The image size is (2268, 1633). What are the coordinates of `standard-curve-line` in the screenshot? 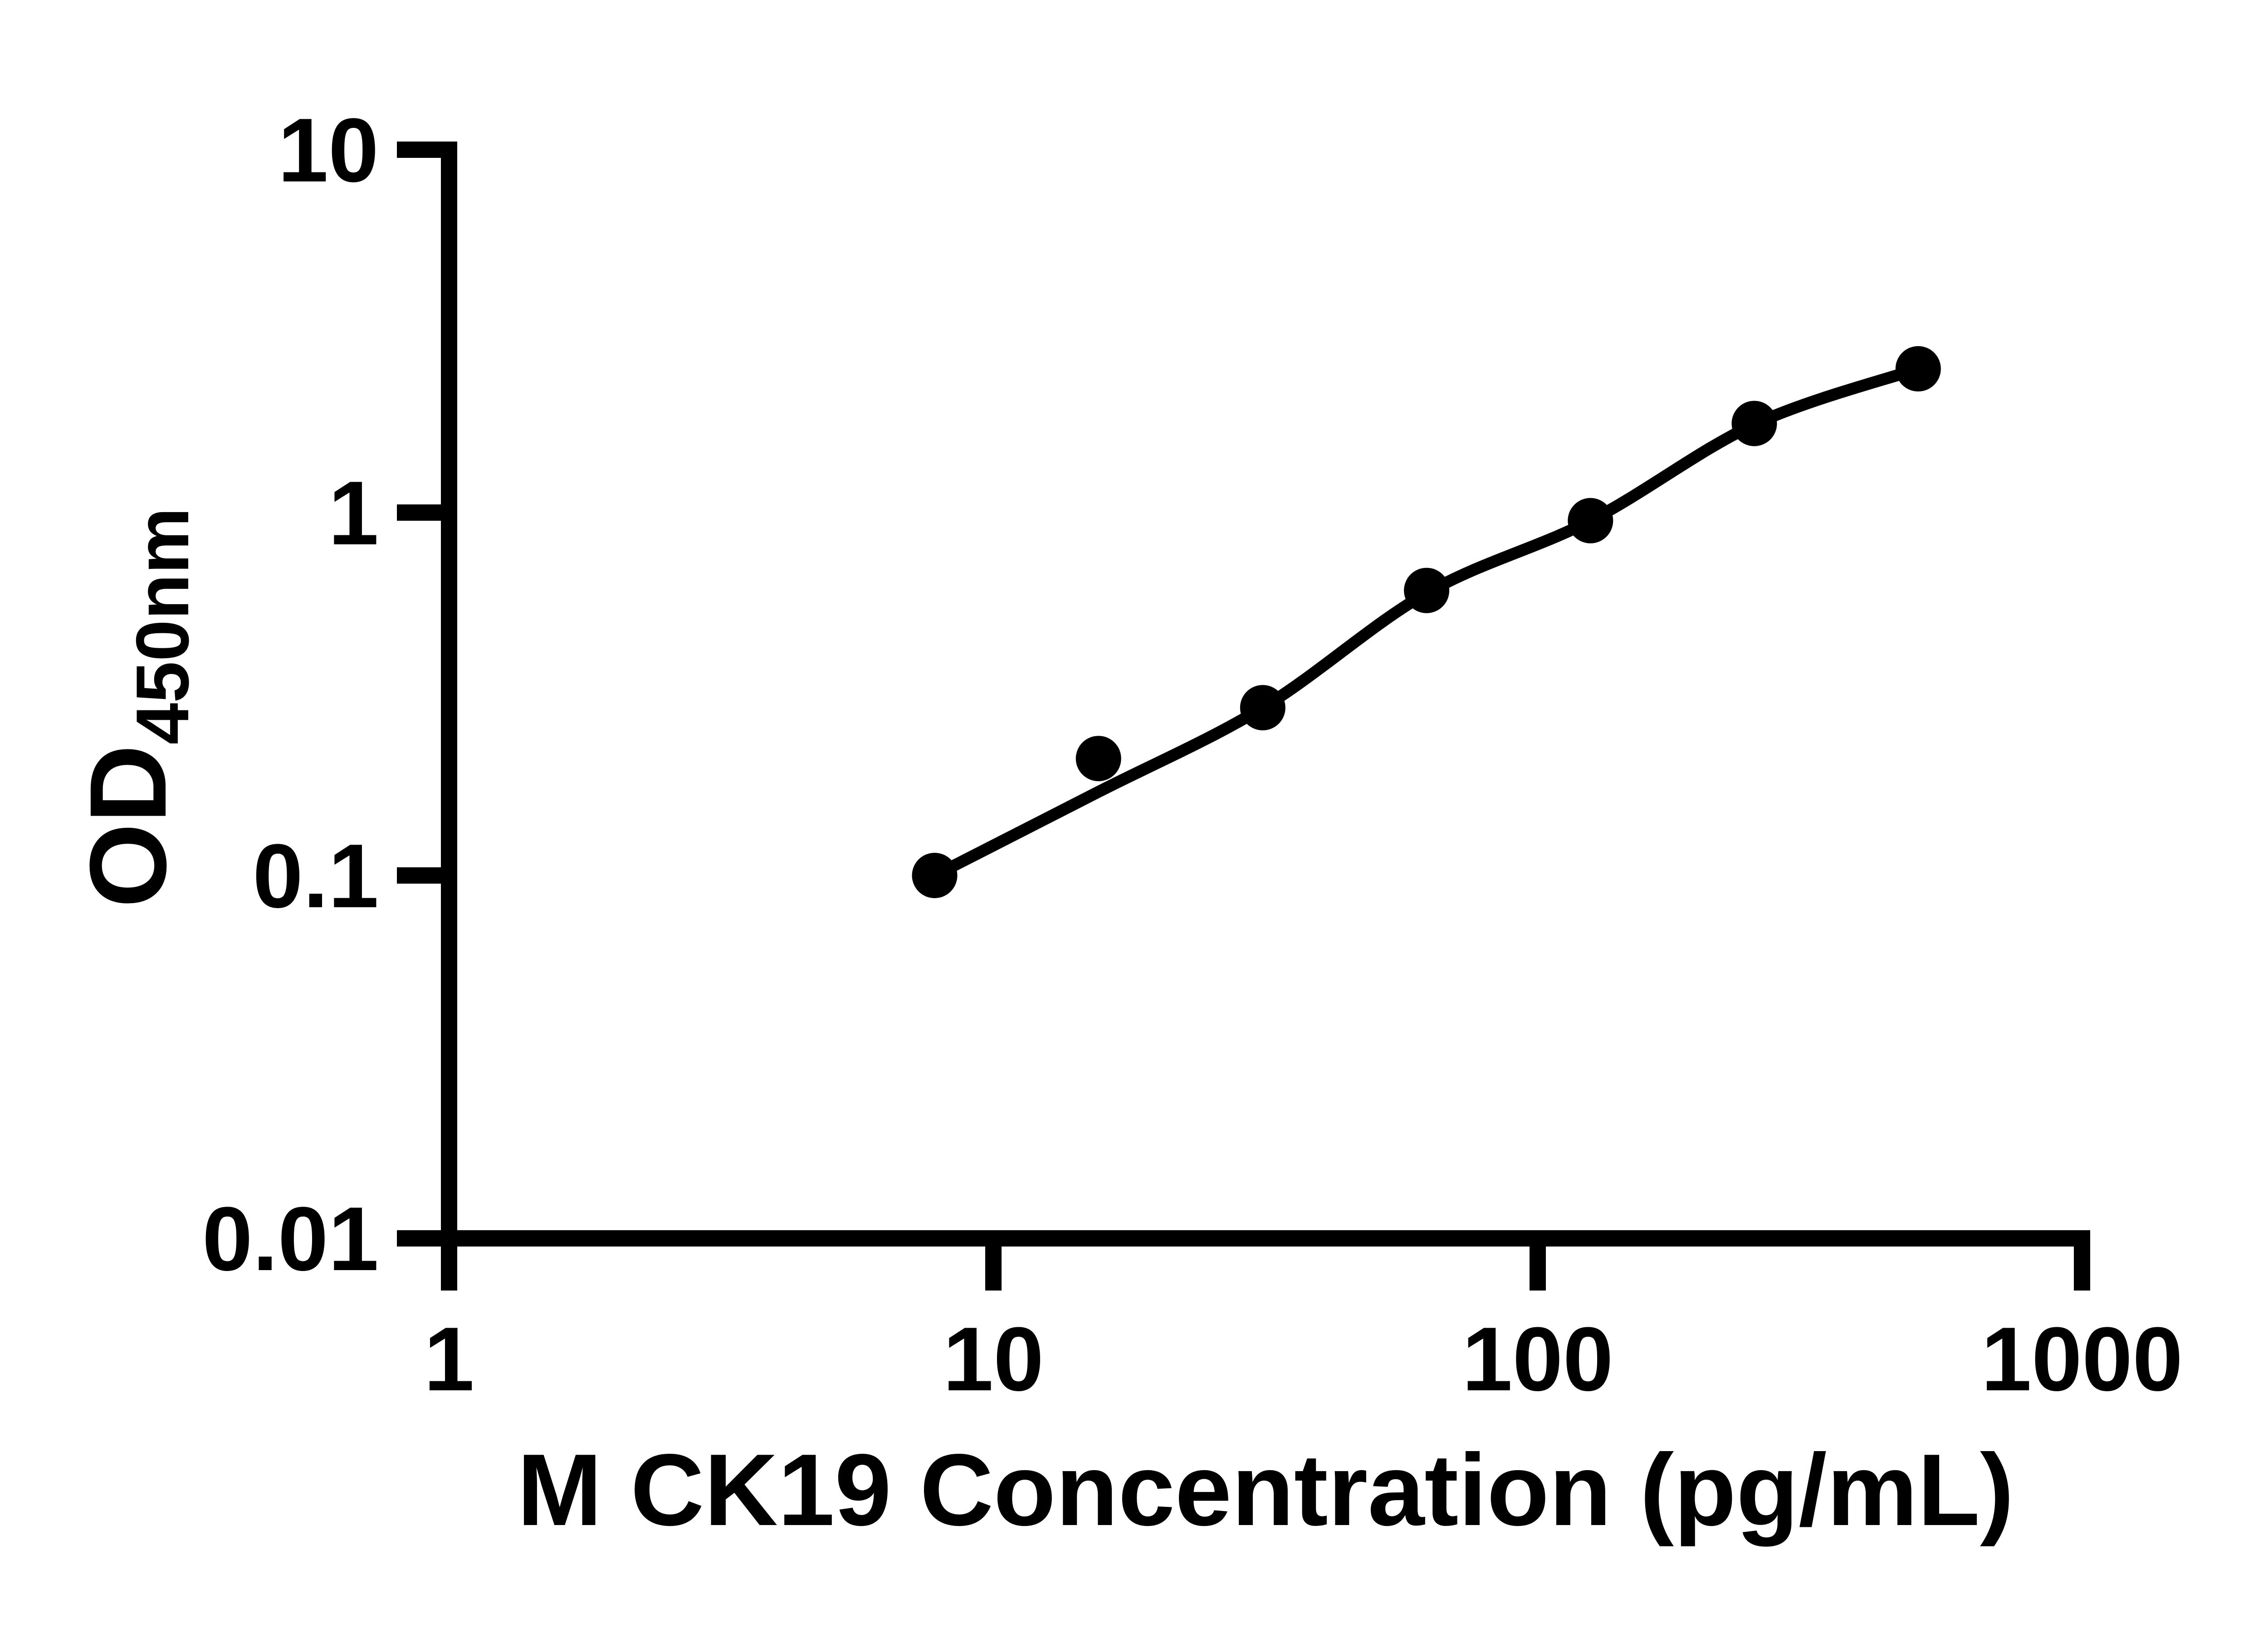 It's located at (1427, 622).